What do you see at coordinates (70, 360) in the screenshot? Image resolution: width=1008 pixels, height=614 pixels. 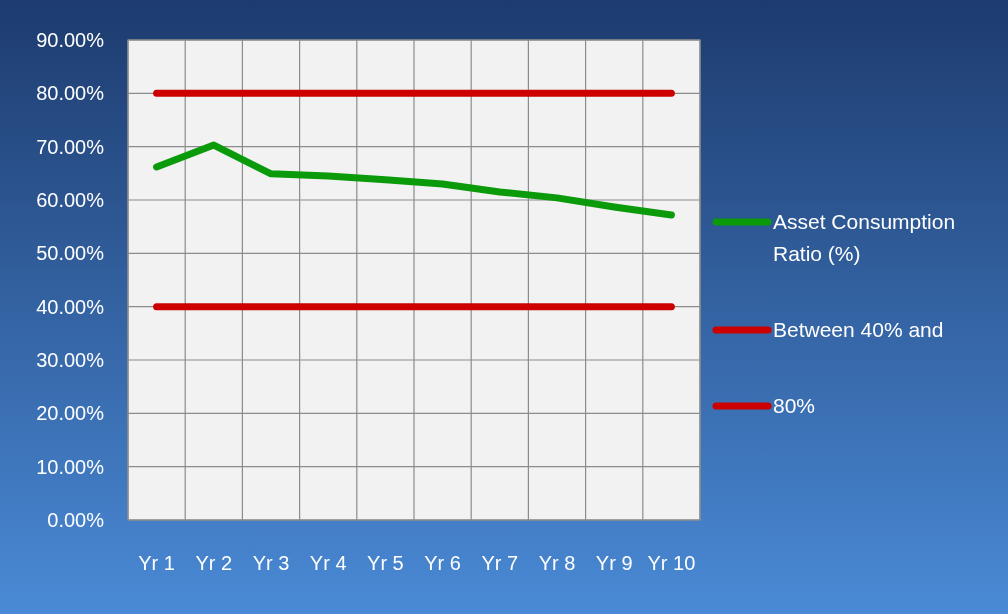 I see `y-tick-label: 30.00%` at bounding box center [70, 360].